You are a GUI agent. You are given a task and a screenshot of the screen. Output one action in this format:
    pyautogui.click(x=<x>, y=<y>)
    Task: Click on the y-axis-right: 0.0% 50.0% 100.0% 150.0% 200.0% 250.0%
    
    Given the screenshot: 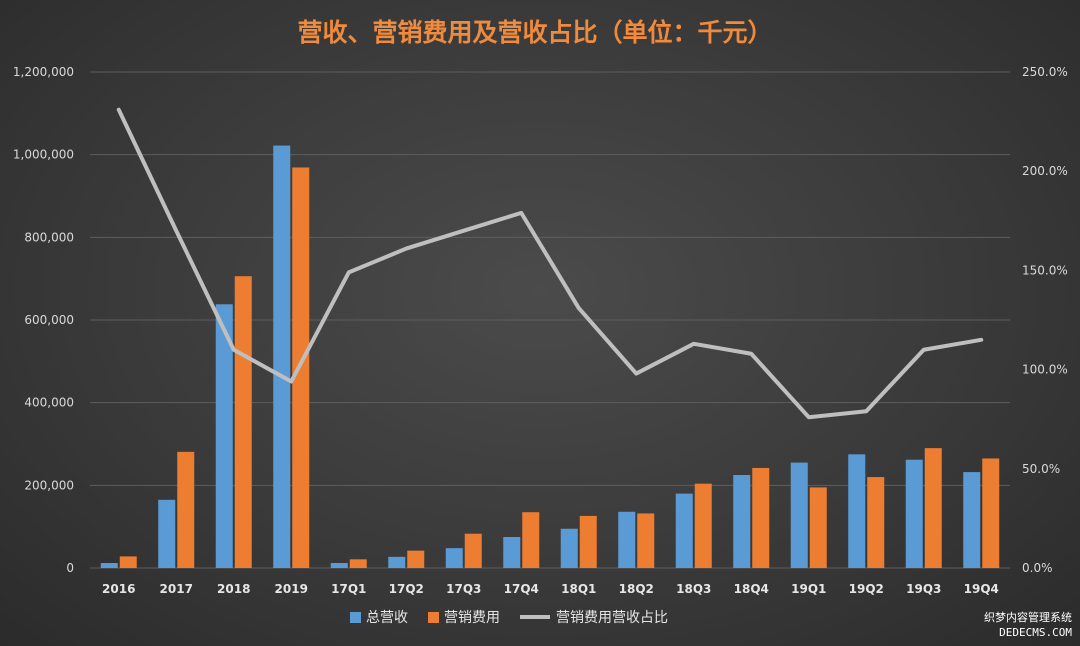 What is the action you would take?
    pyautogui.click(x=1045, y=320)
    